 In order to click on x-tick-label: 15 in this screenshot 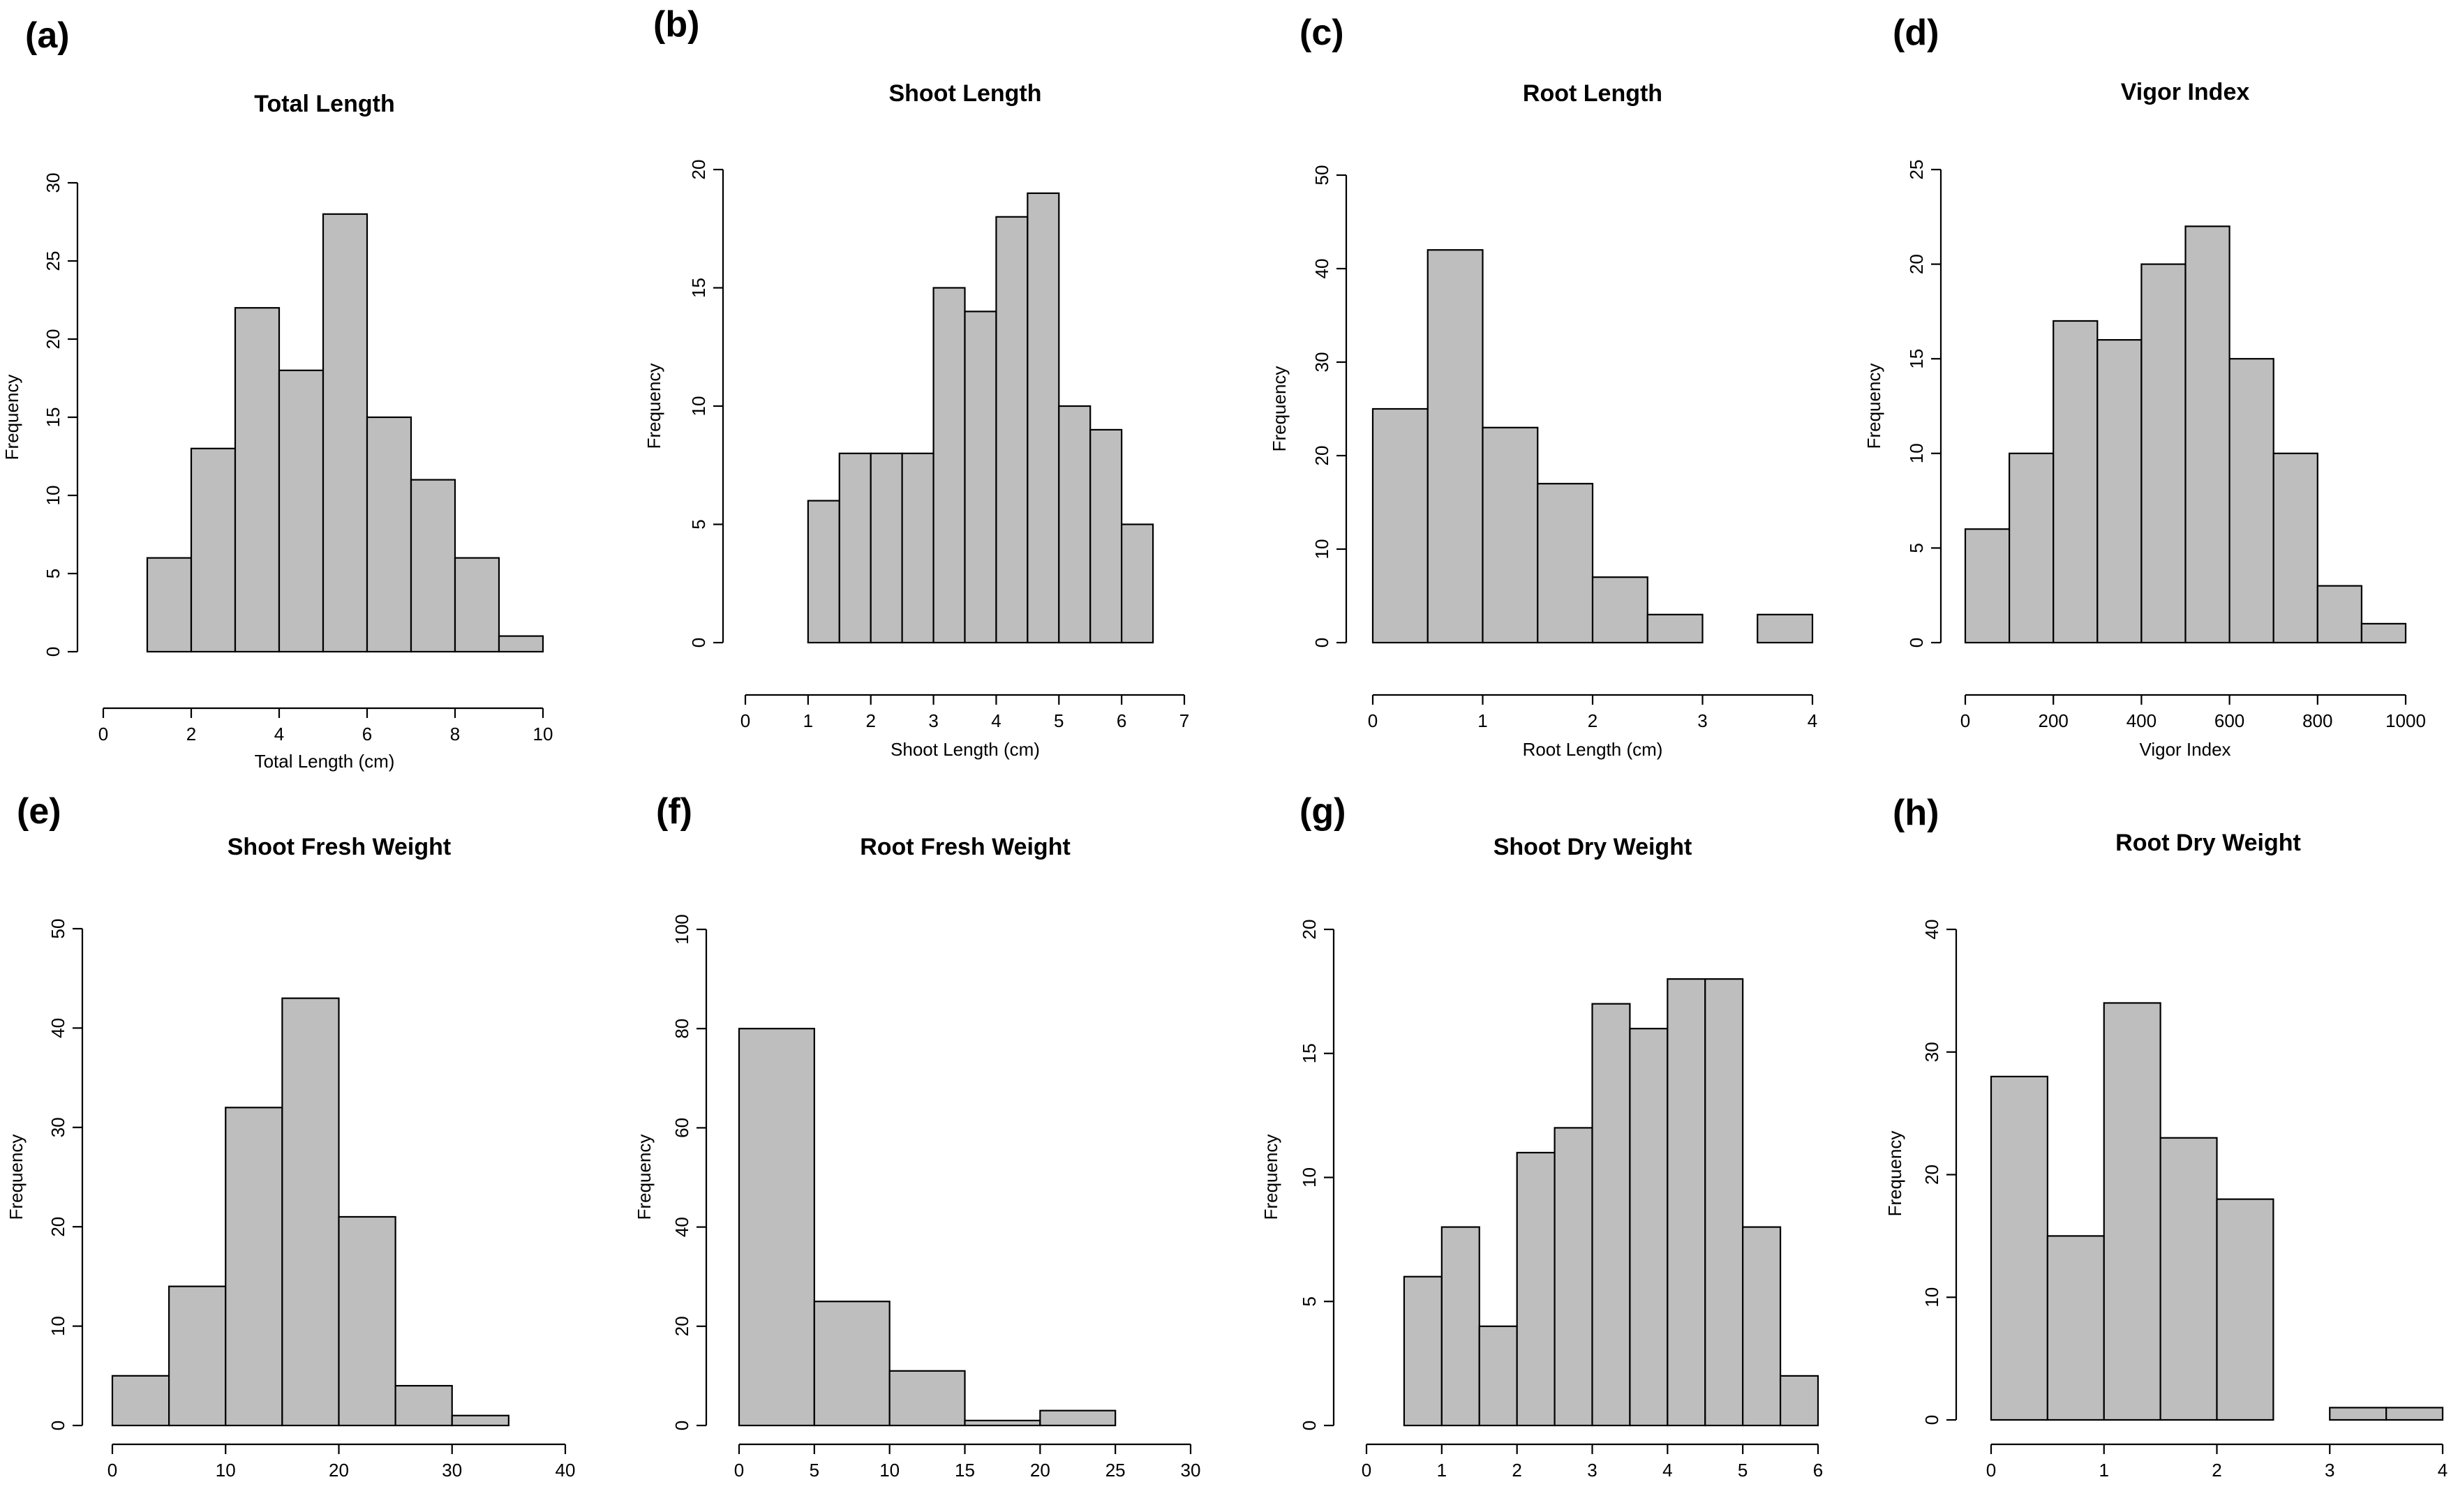, I will do `click(965, 1470)`.